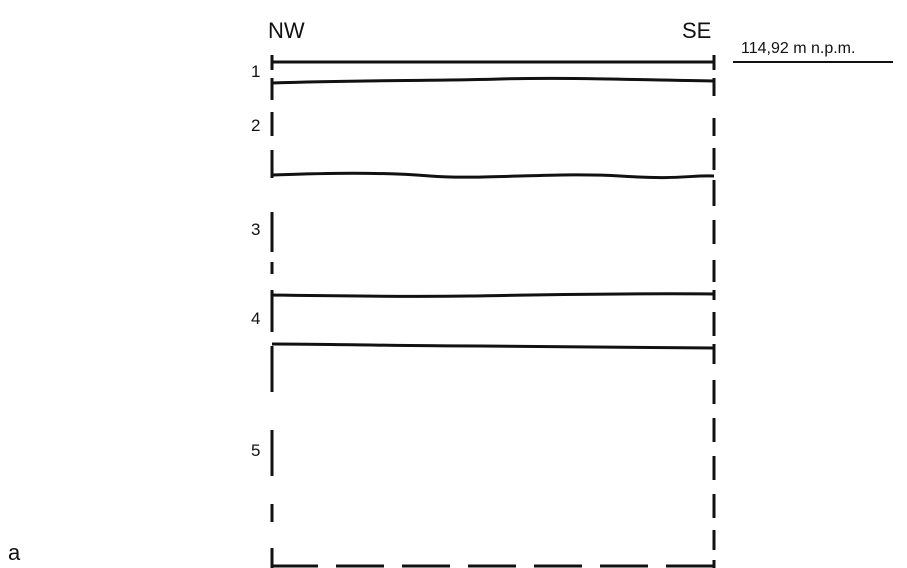 This screenshot has width=907, height=568. What do you see at coordinates (798, 48) in the screenshot?
I see `elevation-label: 114,92 m n.p.m.` at bounding box center [798, 48].